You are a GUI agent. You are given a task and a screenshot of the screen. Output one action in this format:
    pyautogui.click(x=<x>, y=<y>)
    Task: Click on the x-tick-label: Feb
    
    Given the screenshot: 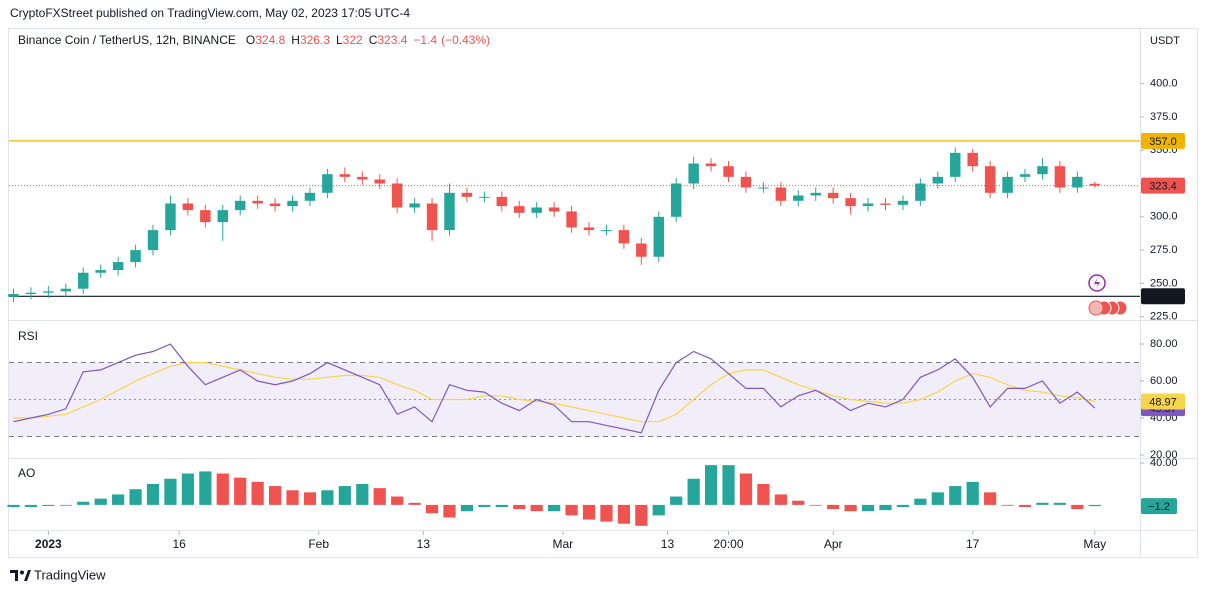 What is the action you would take?
    pyautogui.click(x=318, y=544)
    